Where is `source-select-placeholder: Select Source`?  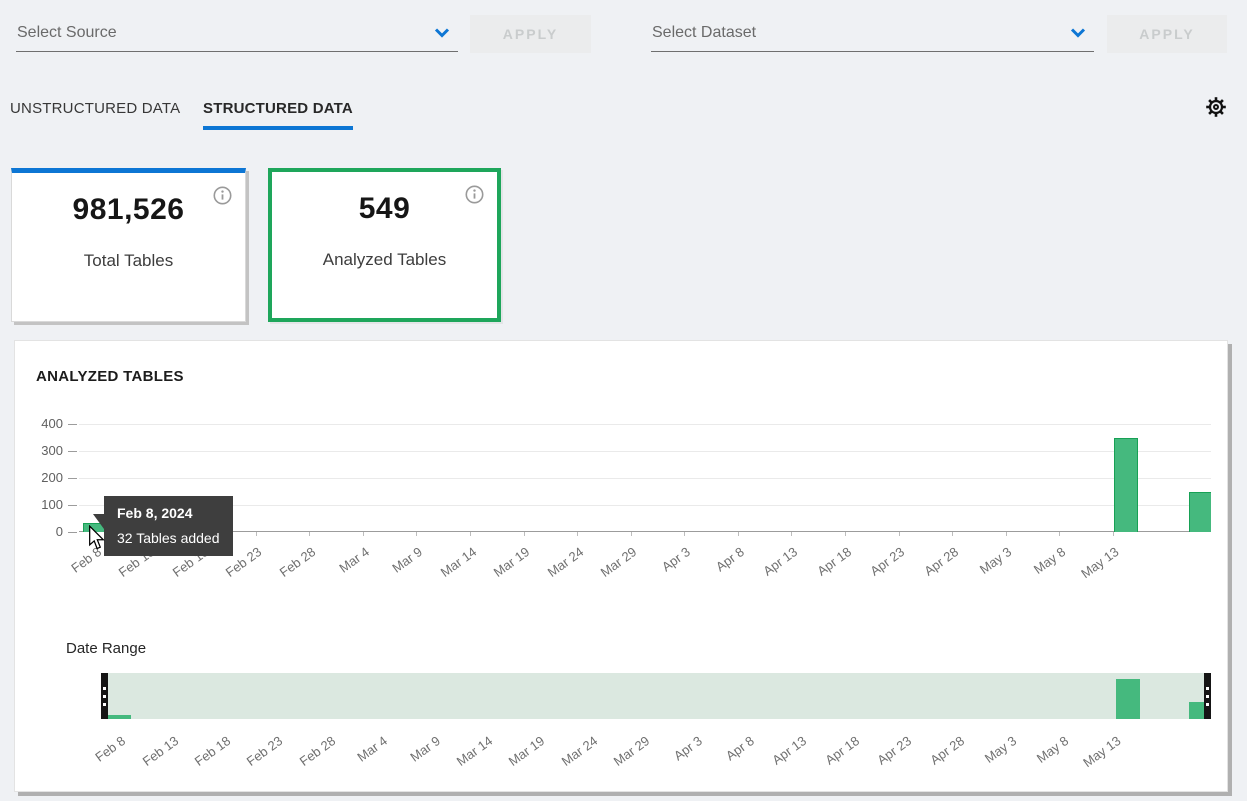
source-select-placeholder: Select Source is located at coordinates (67, 32).